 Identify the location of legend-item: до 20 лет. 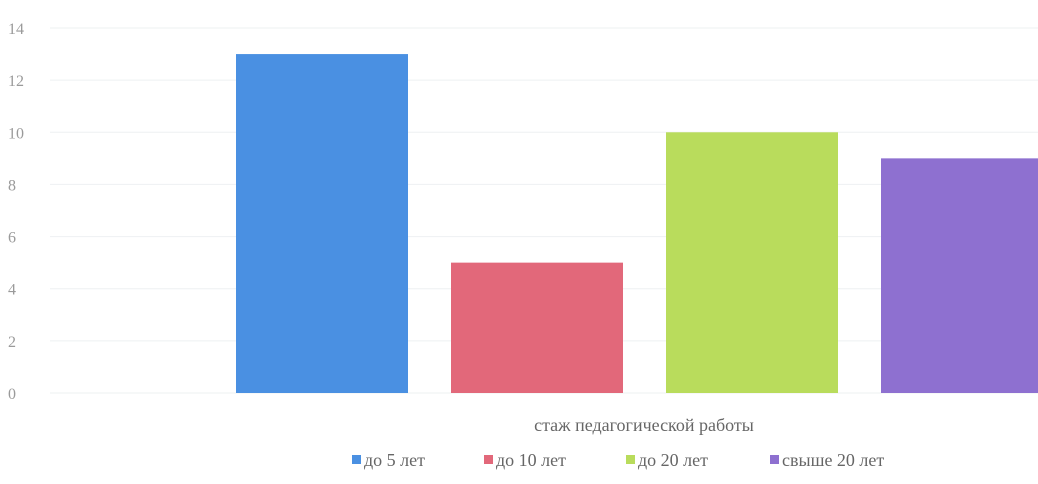
(667, 460).